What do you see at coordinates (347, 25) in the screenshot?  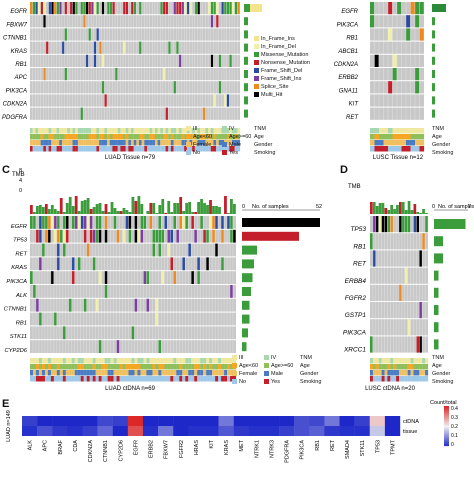 I see `gene-label: PIK3CA` at bounding box center [347, 25].